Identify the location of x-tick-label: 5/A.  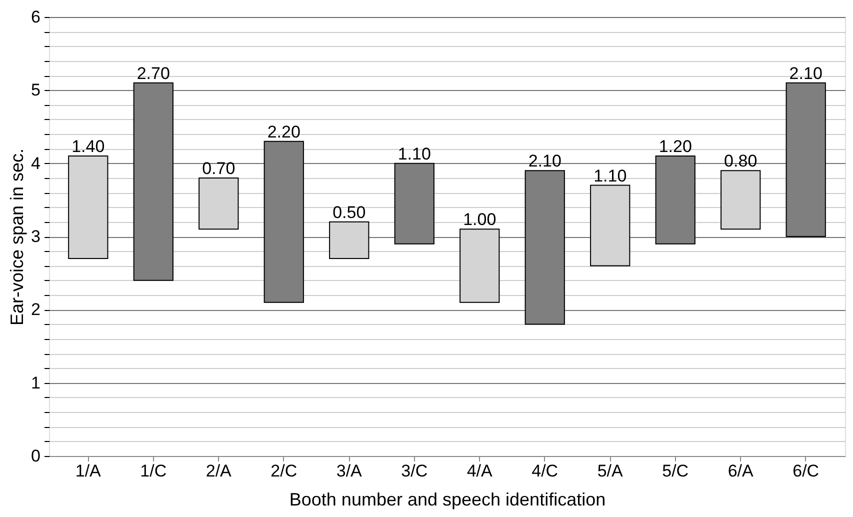
(610, 471).